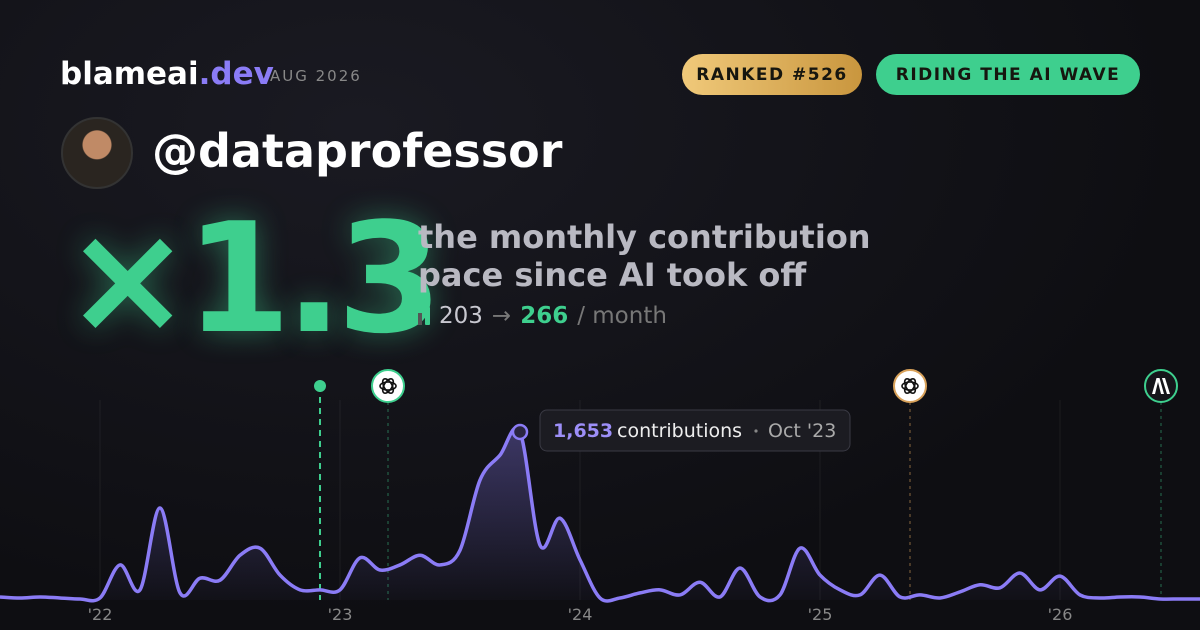 The height and width of the screenshot is (630, 1200). Describe the element at coordinates (1161, 386) in the screenshot. I see `anthropic-marker` at that location.